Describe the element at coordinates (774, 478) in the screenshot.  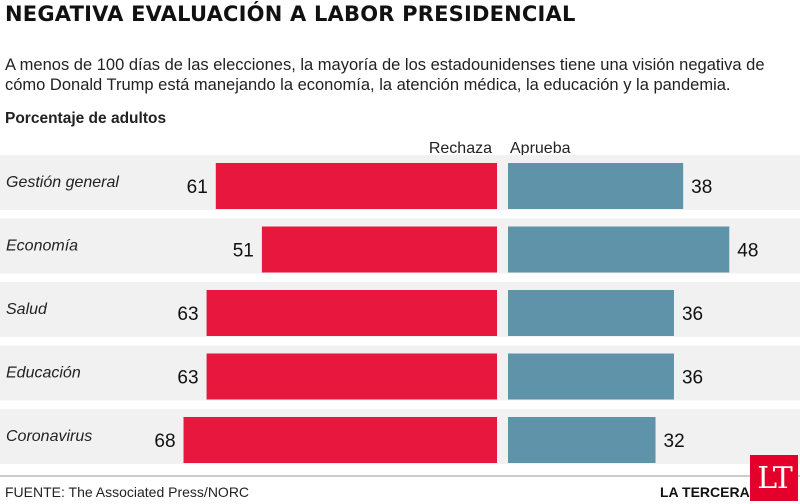
I see `brand-logo: LT` at that location.